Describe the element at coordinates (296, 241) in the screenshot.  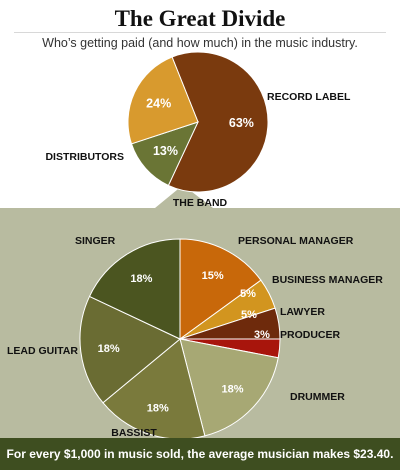
I see `slice-category-label: PERSONAL MANAGER` at that location.